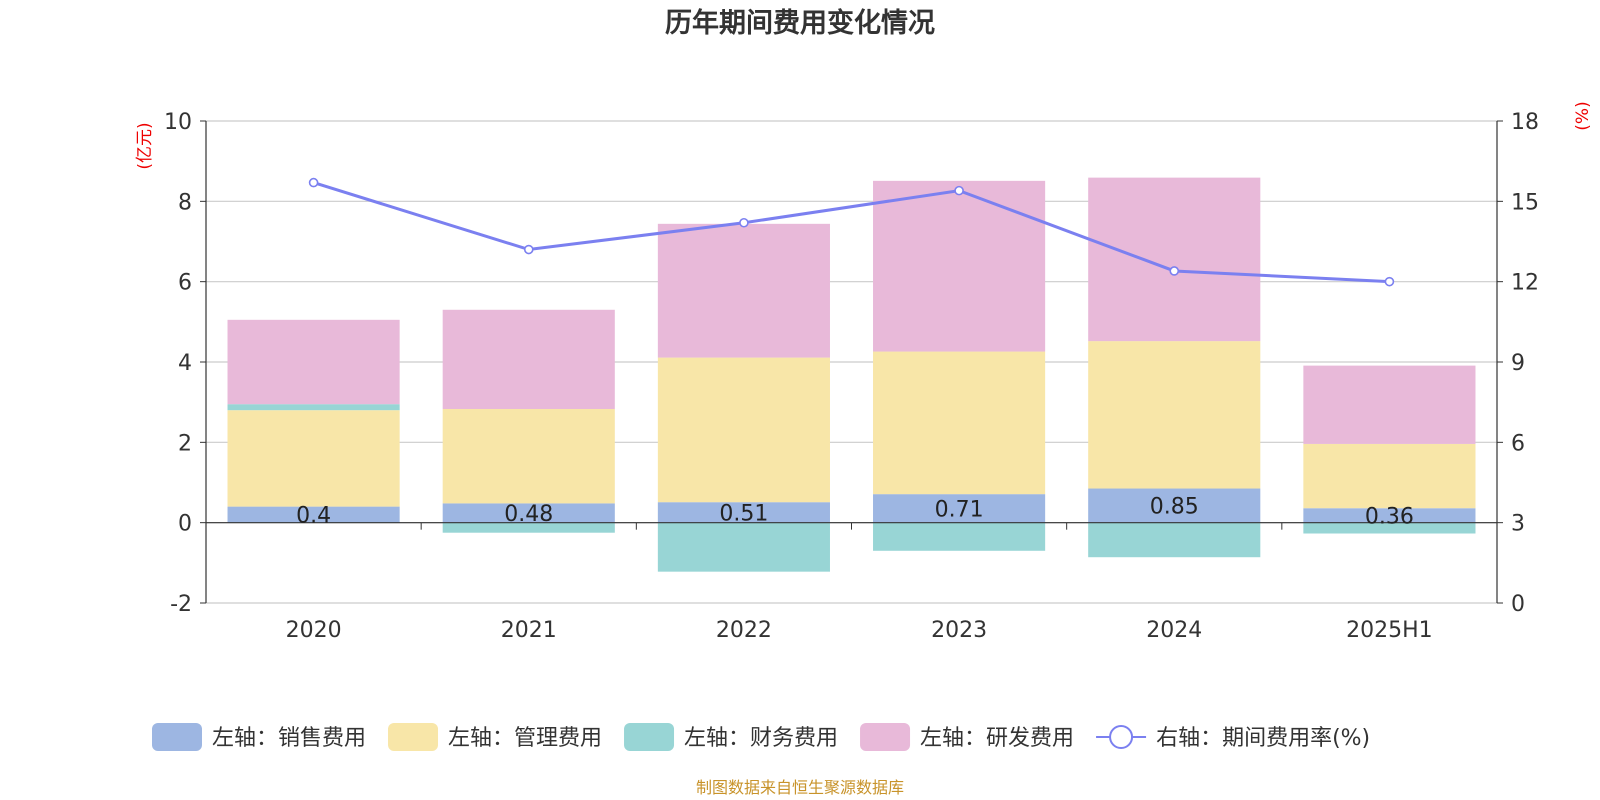 The width and height of the screenshot is (1600, 800). I want to click on chart-title: 历年期间费用变化情况, so click(800, 23).